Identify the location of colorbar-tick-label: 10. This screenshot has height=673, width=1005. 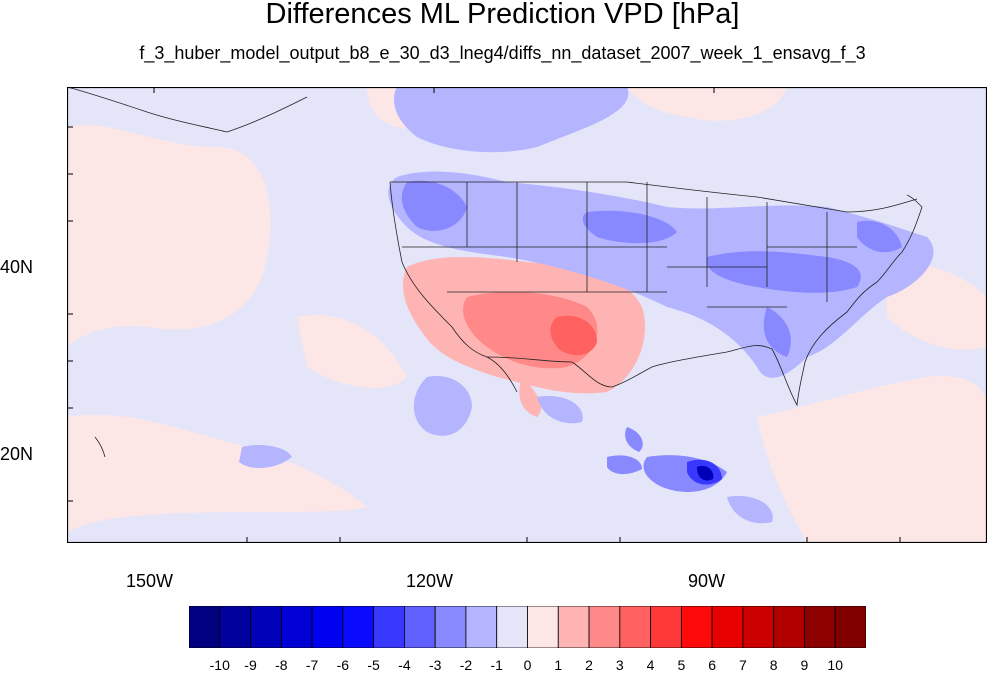
(835, 665).